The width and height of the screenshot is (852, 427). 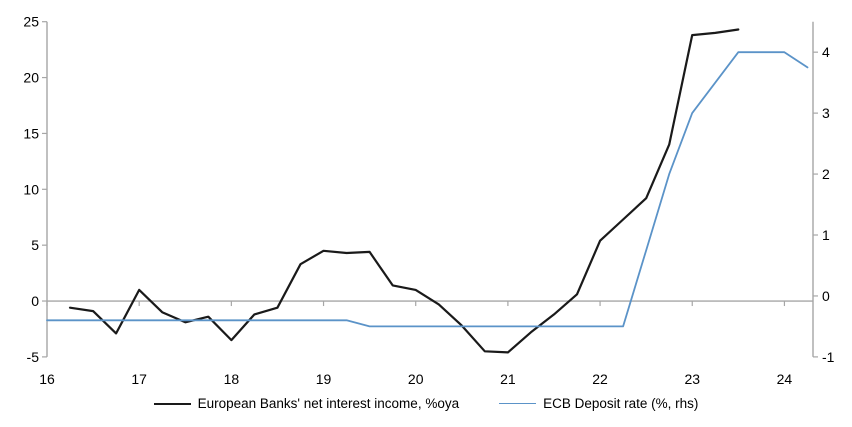 I want to click on left-axis-tick-label: 15, so click(x=31, y=133).